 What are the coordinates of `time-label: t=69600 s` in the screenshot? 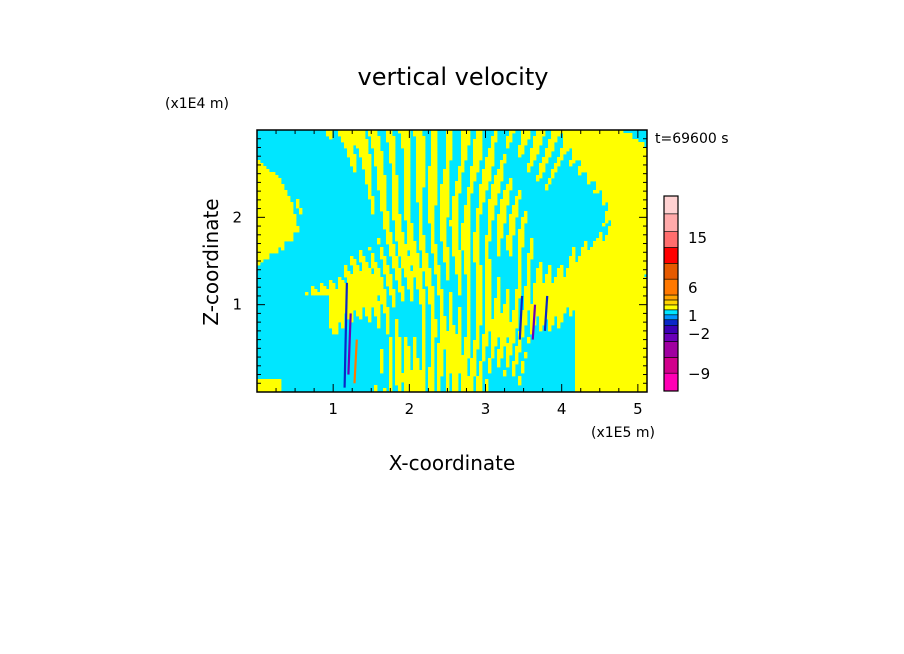 It's located at (692, 139).